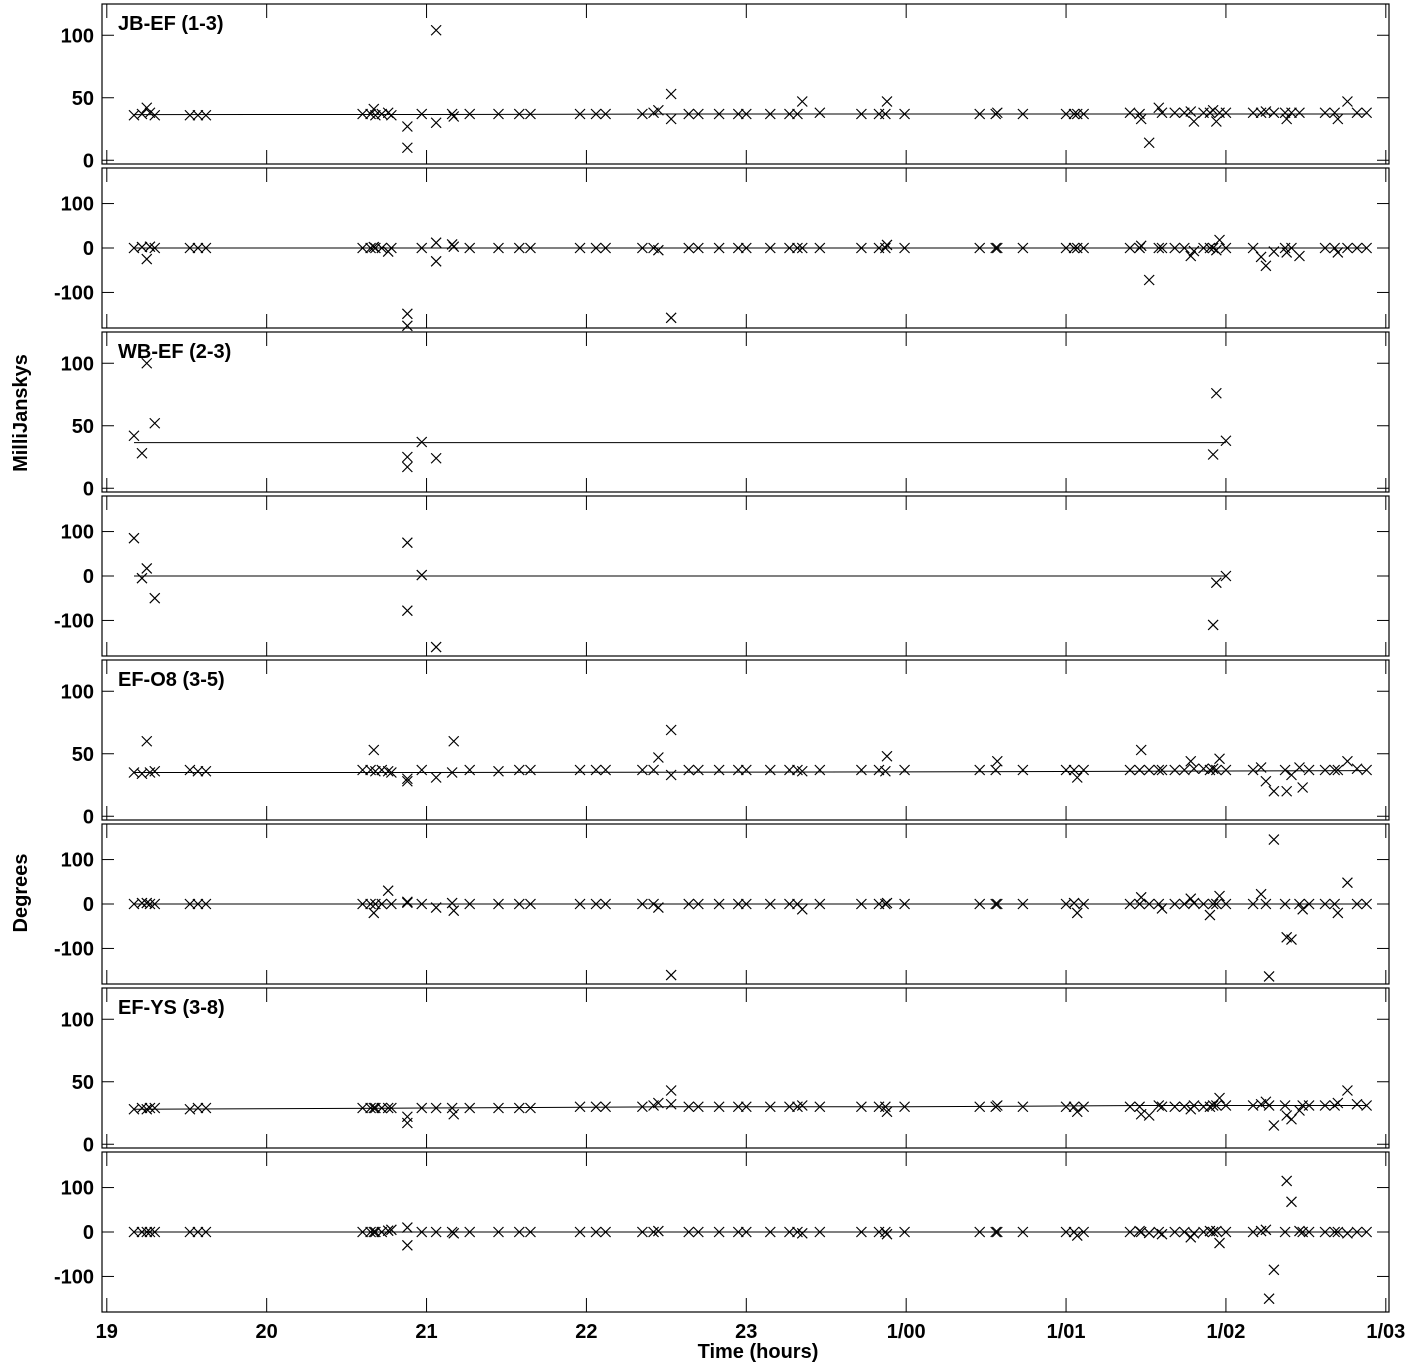  What do you see at coordinates (88, 161) in the screenshot?
I see `panel-0-amp-ytick-label: 0` at bounding box center [88, 161].